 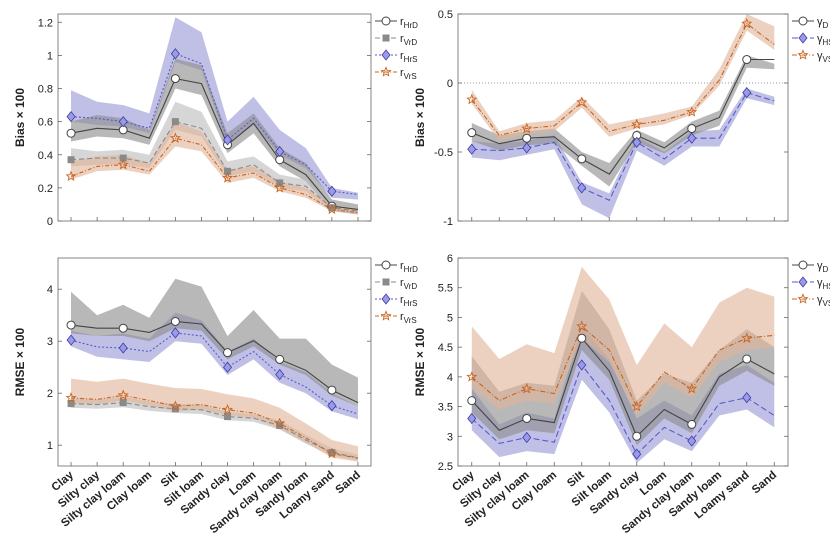 I want to click on marker-rHrD-sandy-clay-loam, so click(x=280, y=359).